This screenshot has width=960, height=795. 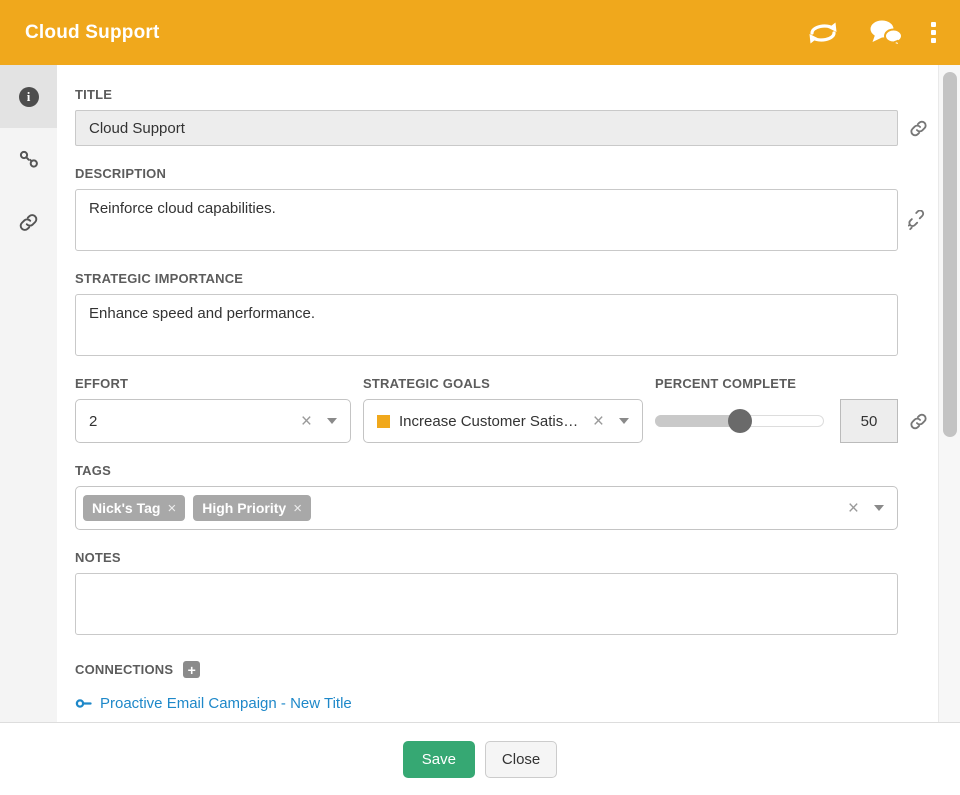 What do you see at coordinates (933, 32) in the screenshot?
I see `overflow-menu-icon` at bounding box center [933, 32].